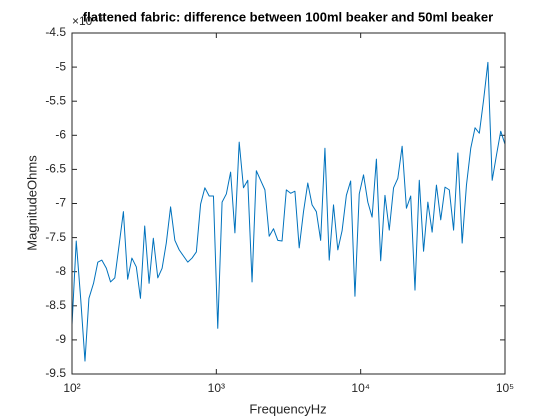  What do you see at coordinates (505, 388) in the screenshot?
I see `x-tick-label: 10⁵` at bounding box center [505, 388].